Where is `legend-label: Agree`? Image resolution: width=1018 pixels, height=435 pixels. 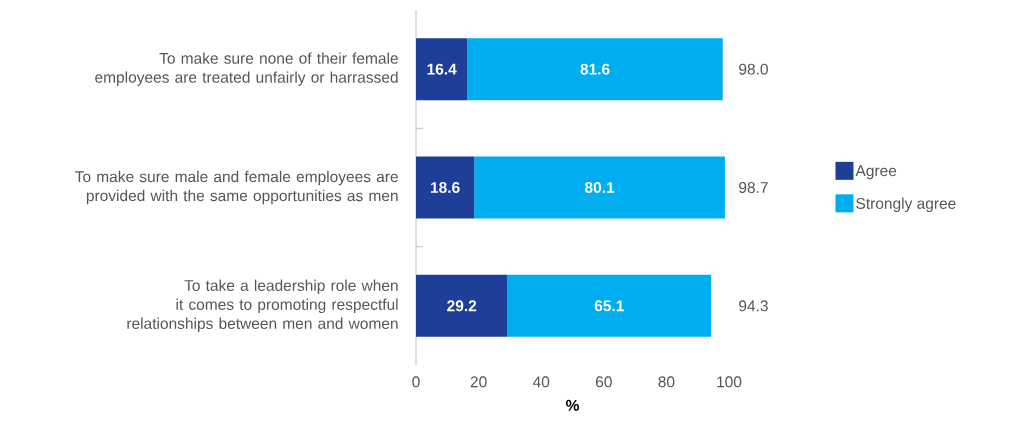
legend-label: Agree is located at coordinates (876, 172).